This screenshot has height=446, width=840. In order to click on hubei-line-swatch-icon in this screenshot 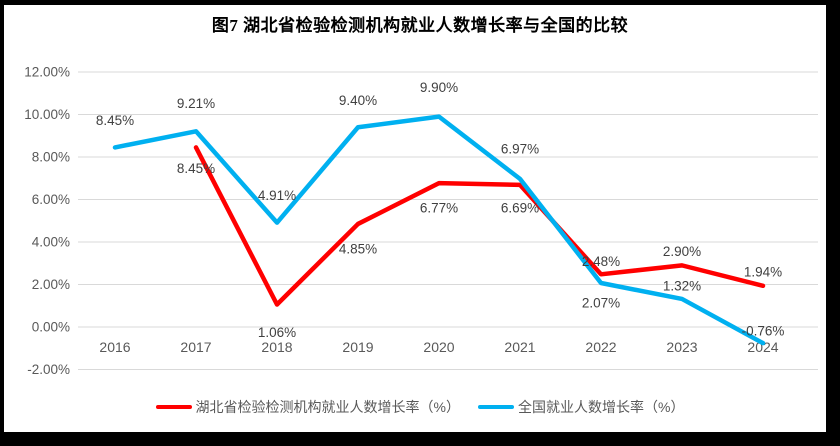, I will do `click(173, 407)`.